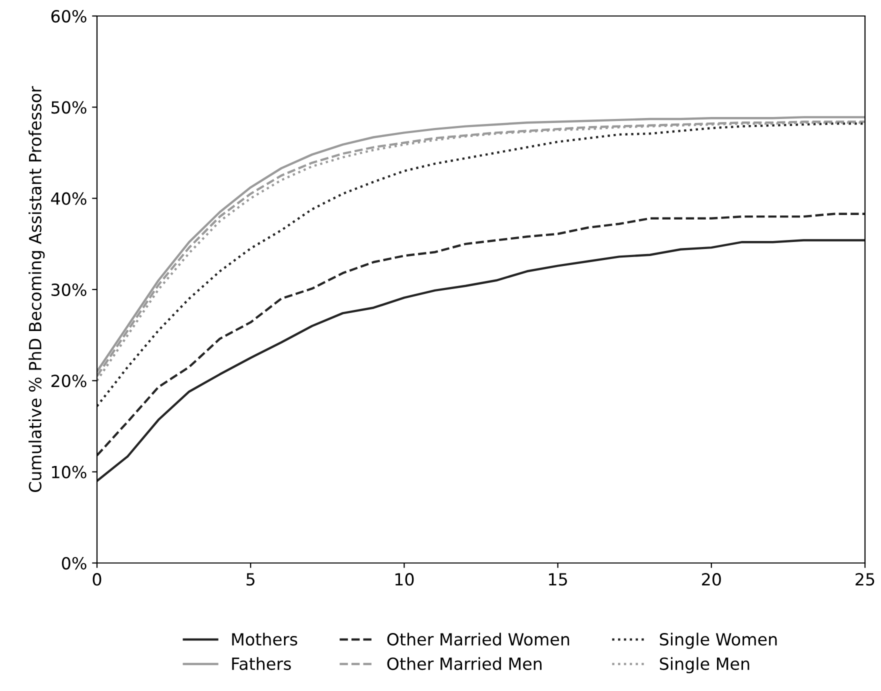 The image size is (881, 691). I want to click on x-tick-label: 15, so click(558, 579).